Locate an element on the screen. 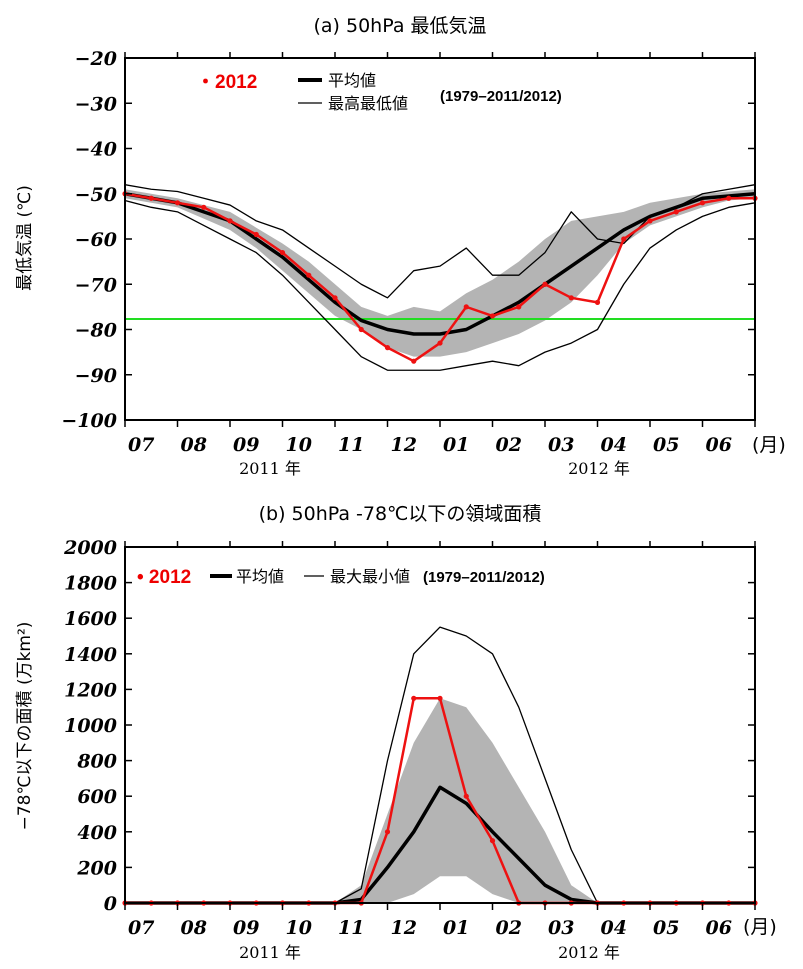 The height and width of the screenshot is (969, 803). ytick-label: 1000 is located at coordinates (90, 726).